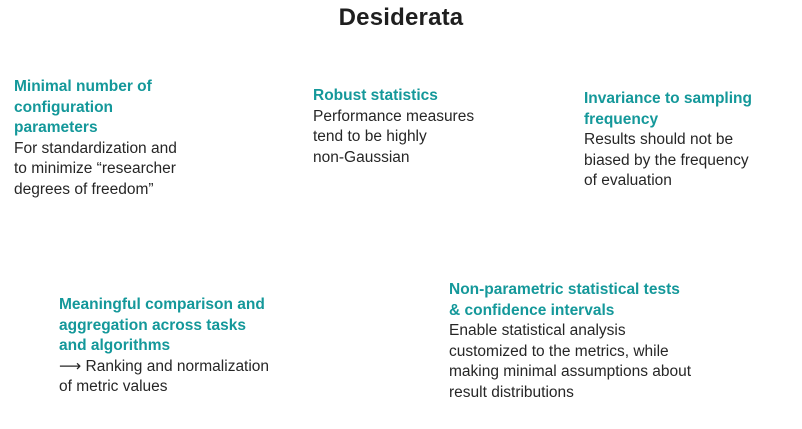 The width and height of the screenshot is (802, 429). What do you see at coordinates (375, 95) in the screenshot?
I see `desideratum-heading: Robust statistics` at bounding box center [375, 95].